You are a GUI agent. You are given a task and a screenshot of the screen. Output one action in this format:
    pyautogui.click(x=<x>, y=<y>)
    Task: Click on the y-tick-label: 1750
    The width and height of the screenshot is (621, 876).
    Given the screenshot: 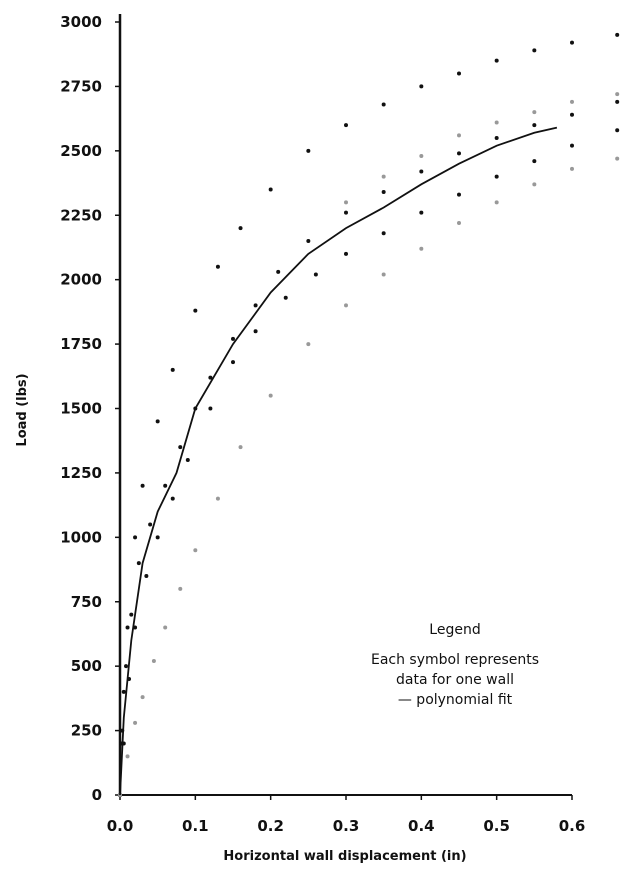 What is the action you would take?
    pyautogui.click(x=81, y=344)
    